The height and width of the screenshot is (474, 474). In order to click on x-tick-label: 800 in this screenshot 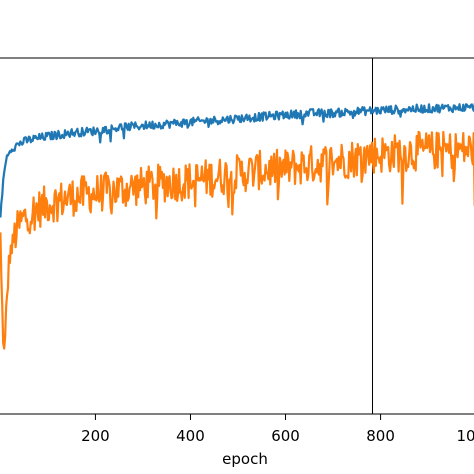, I will do `click(380, 436)`.